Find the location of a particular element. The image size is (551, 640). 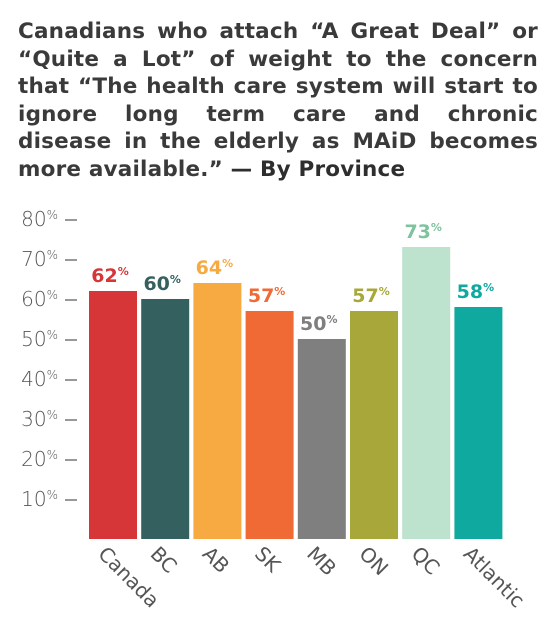

data-label: 73% is located at coordinates (422, 232).